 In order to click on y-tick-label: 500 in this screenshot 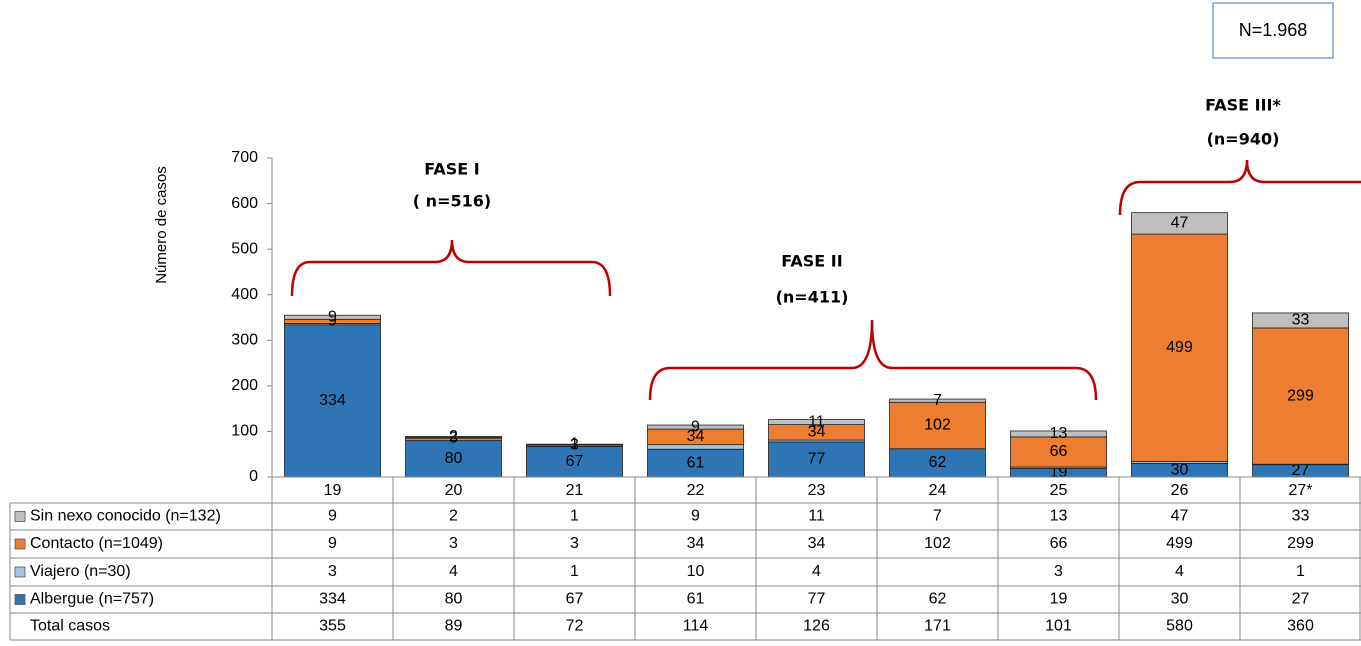, I will do `click(244, 248)`.